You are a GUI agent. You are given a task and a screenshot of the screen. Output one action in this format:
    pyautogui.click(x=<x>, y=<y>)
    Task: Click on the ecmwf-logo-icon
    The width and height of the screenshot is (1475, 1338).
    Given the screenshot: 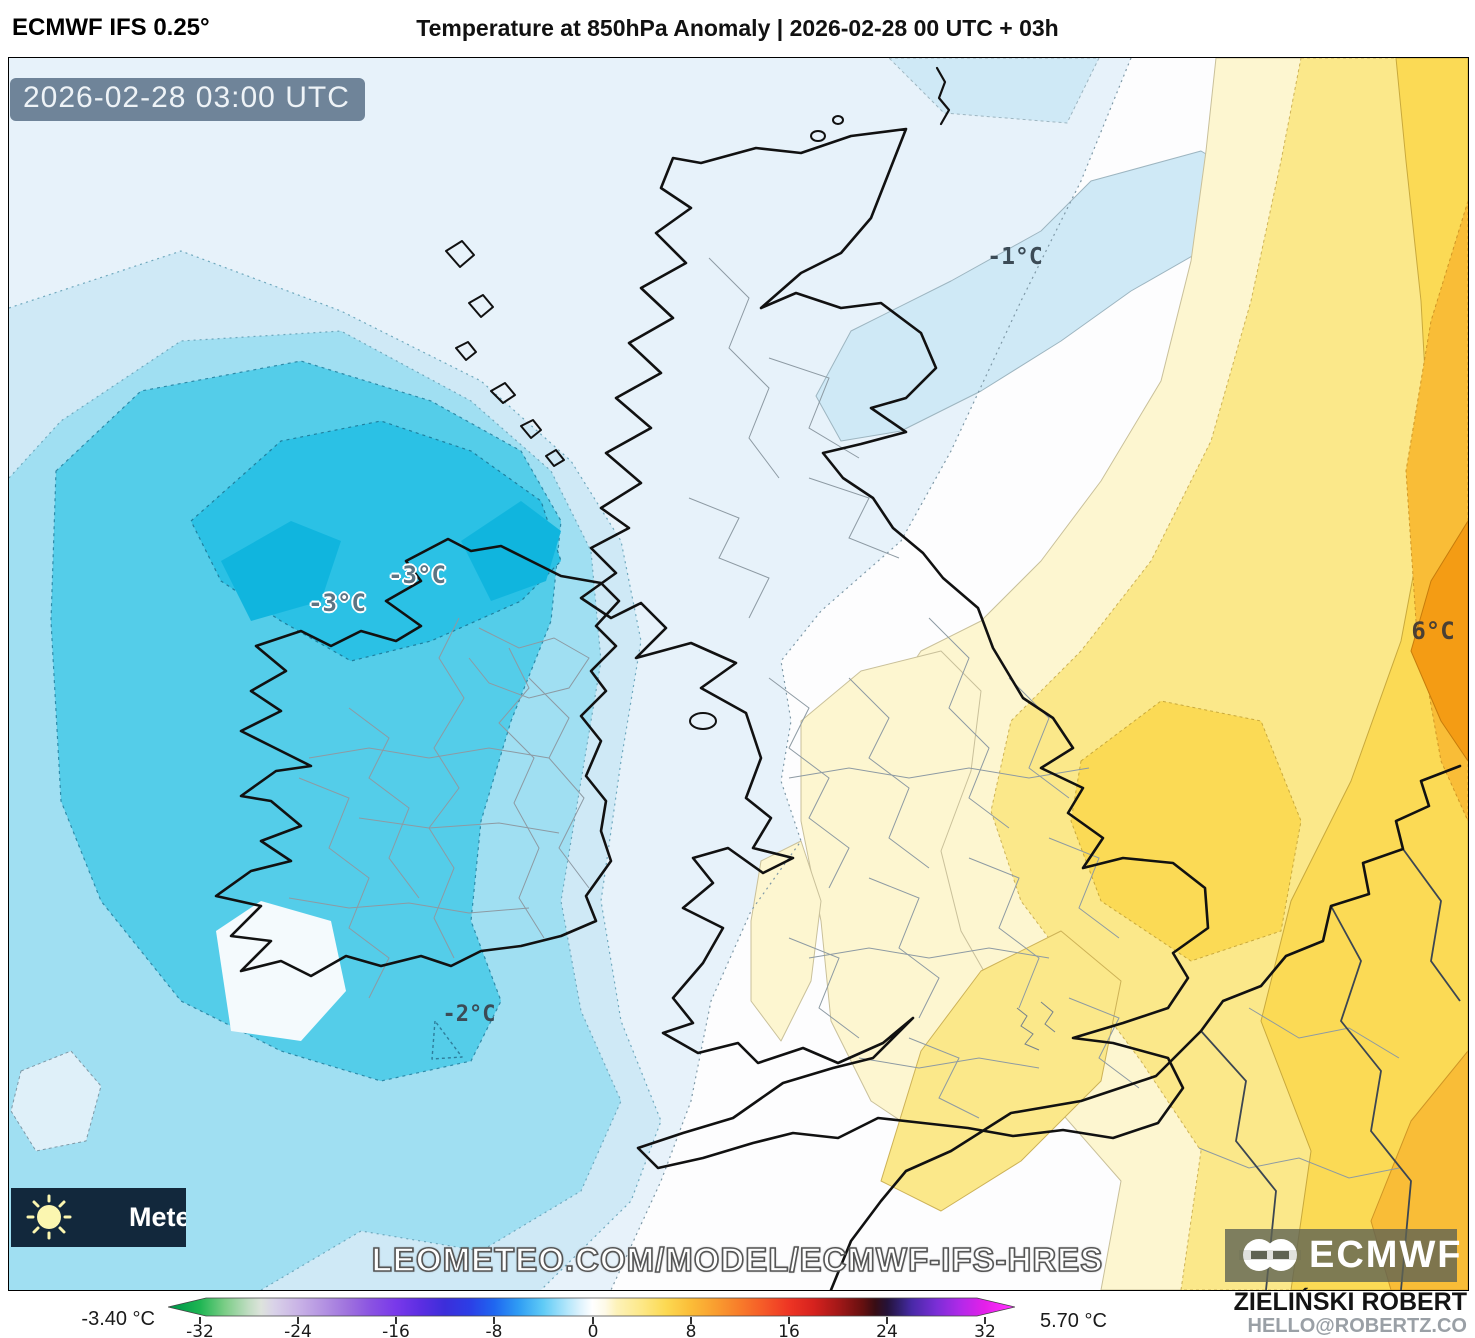 What is the action you would take?
    pyautogui.click(x=1270, y=1255)
    